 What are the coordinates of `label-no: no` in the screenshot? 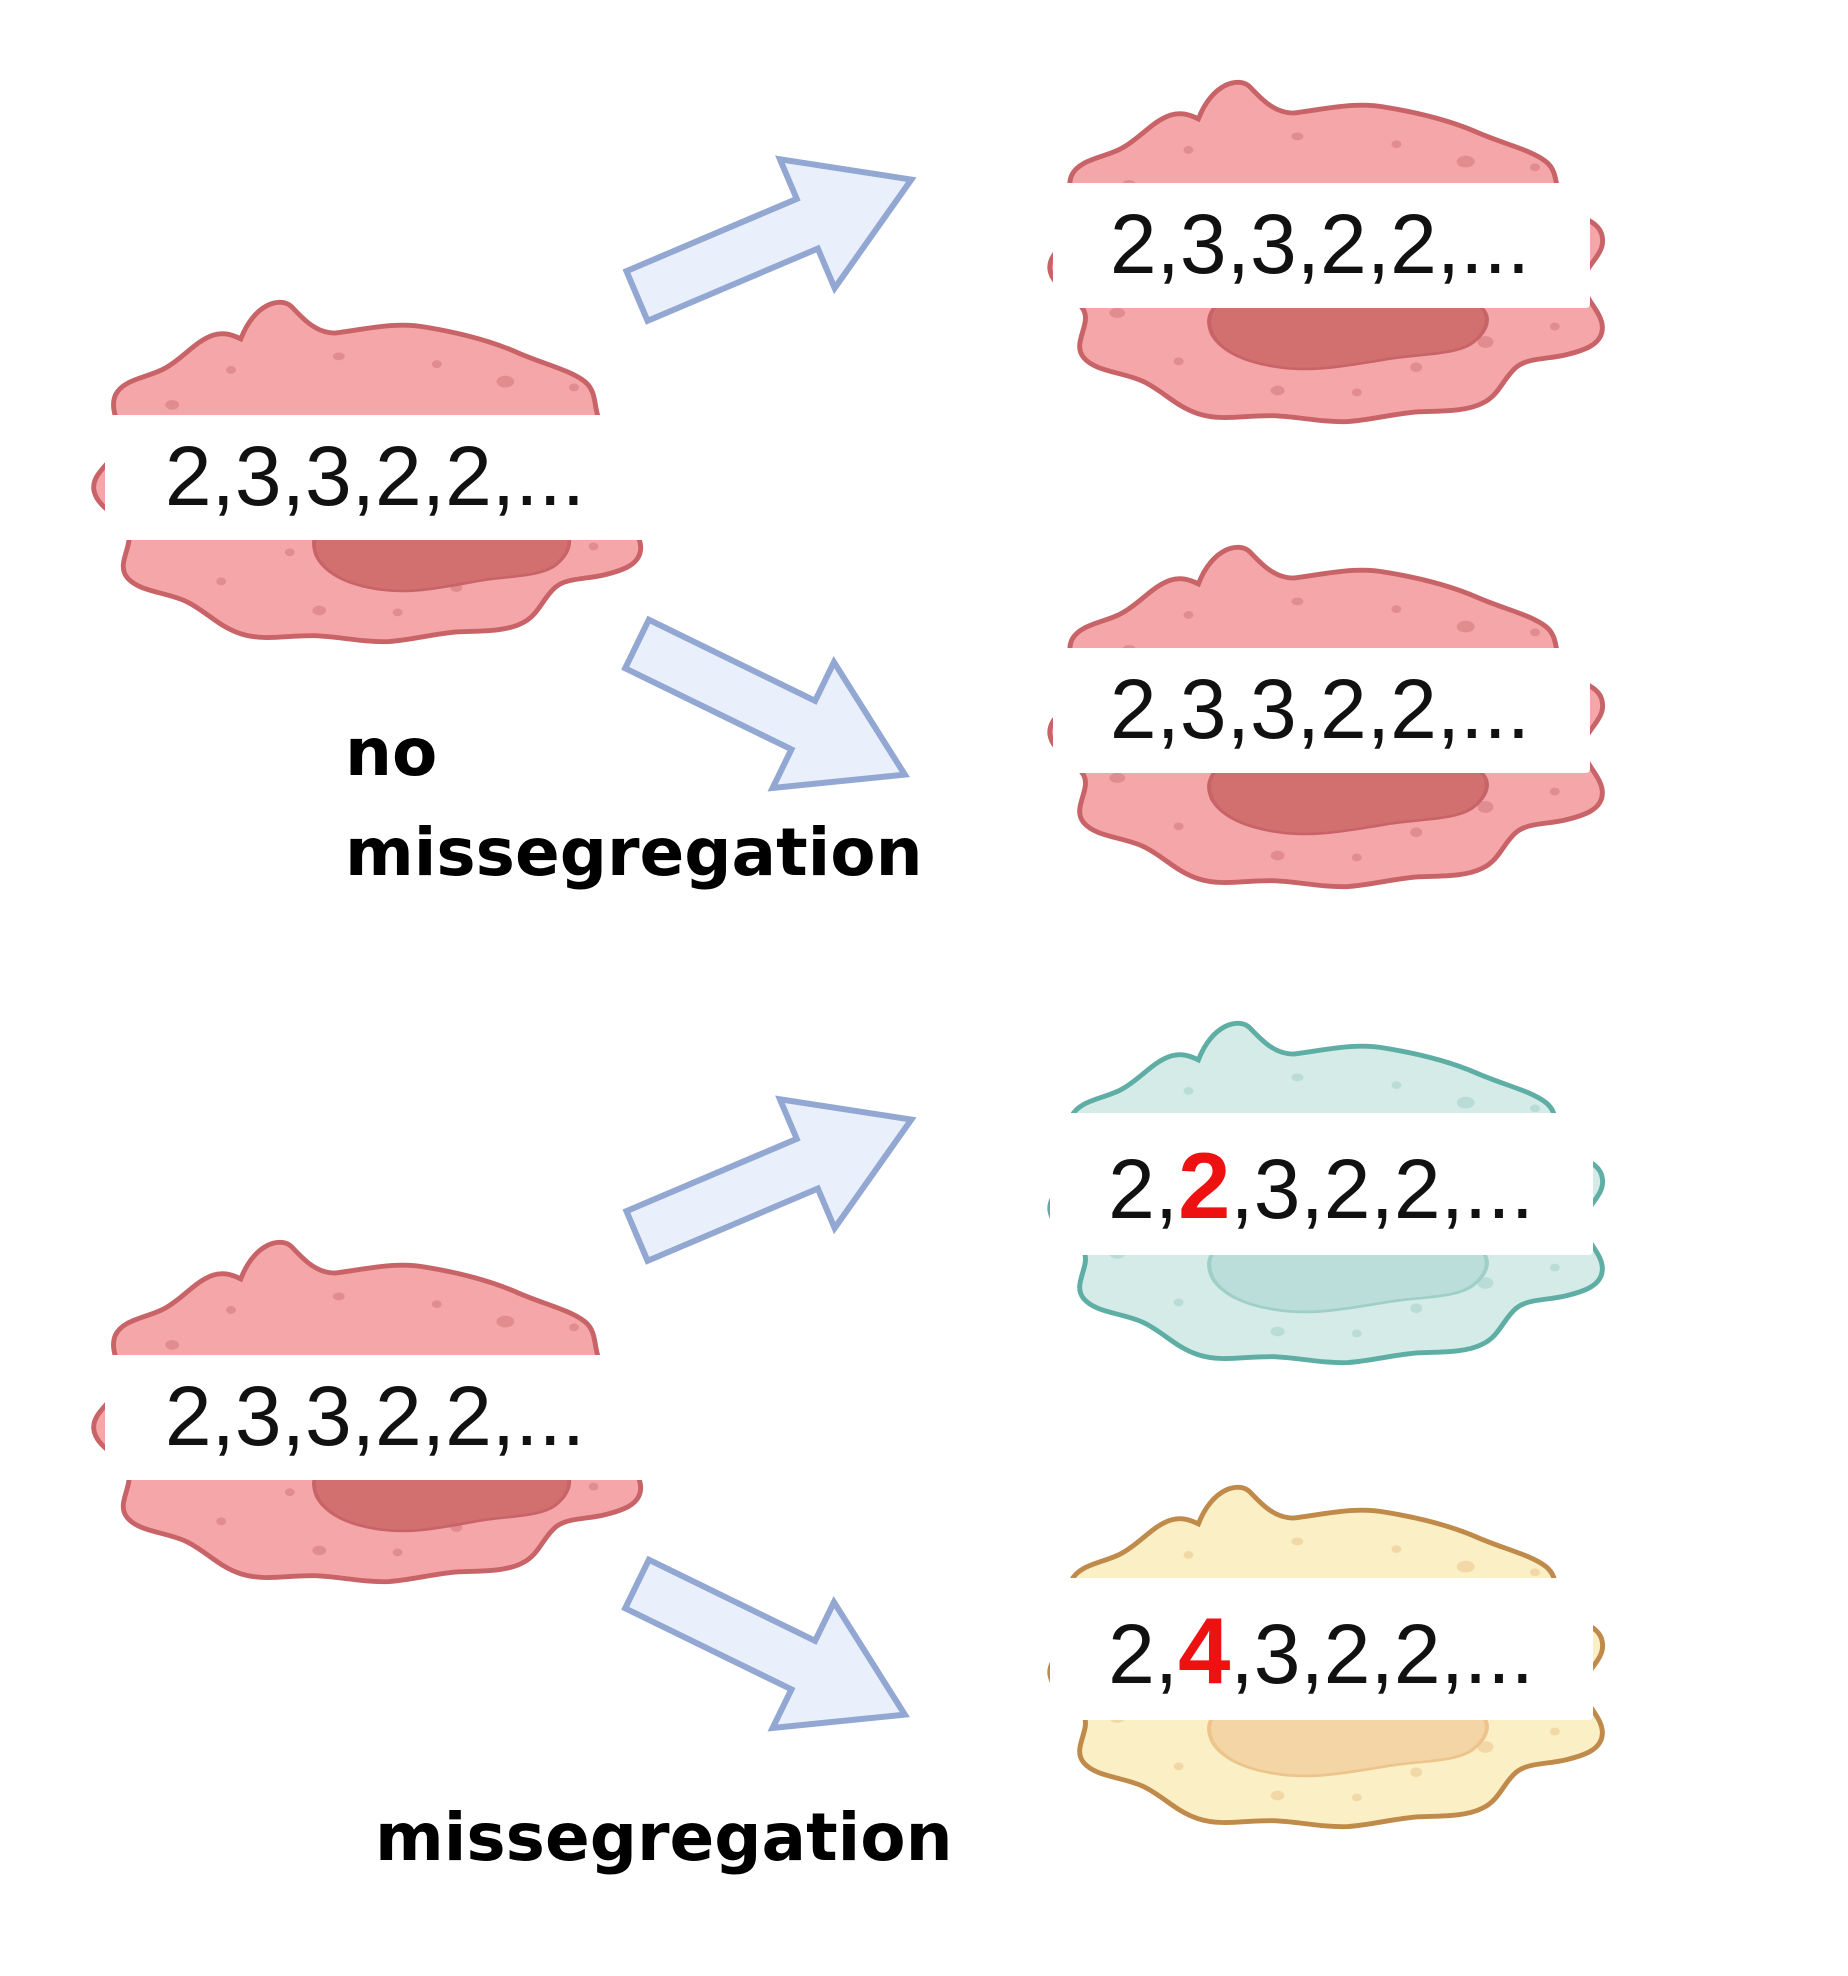 It's located at (391, 752).